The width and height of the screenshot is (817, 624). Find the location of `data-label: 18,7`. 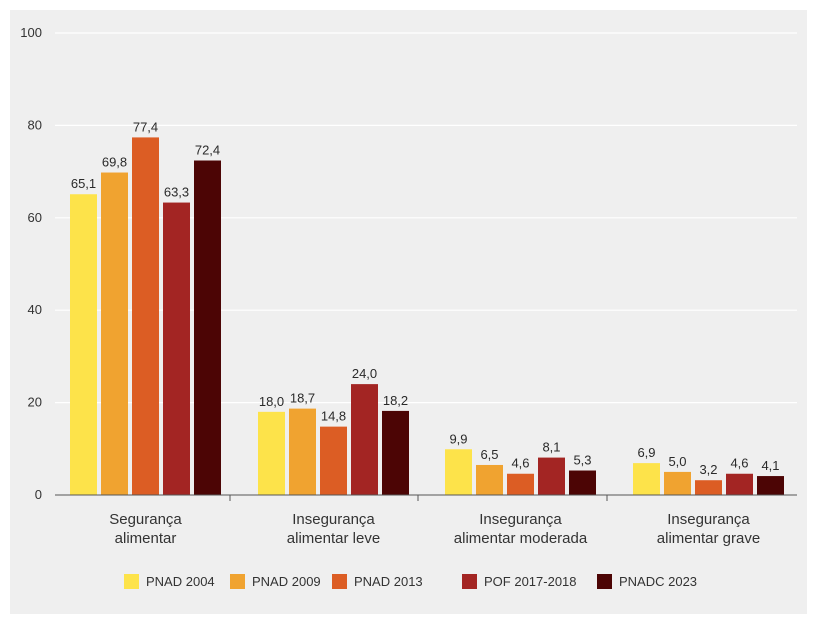

data-label: 18,7 is located at coordinates (302, 398).